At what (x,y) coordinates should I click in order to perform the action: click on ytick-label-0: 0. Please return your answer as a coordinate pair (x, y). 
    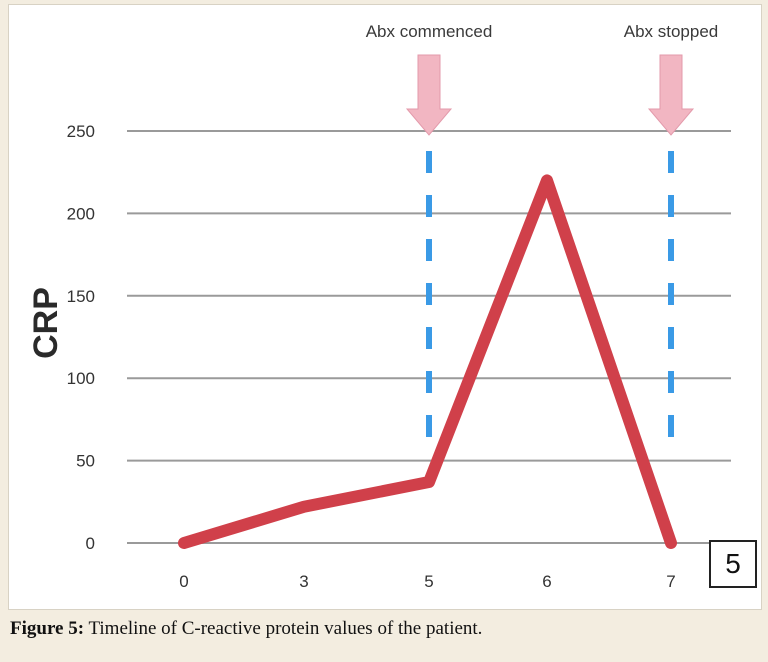
    Looking at the image, I should click on (90, 543).